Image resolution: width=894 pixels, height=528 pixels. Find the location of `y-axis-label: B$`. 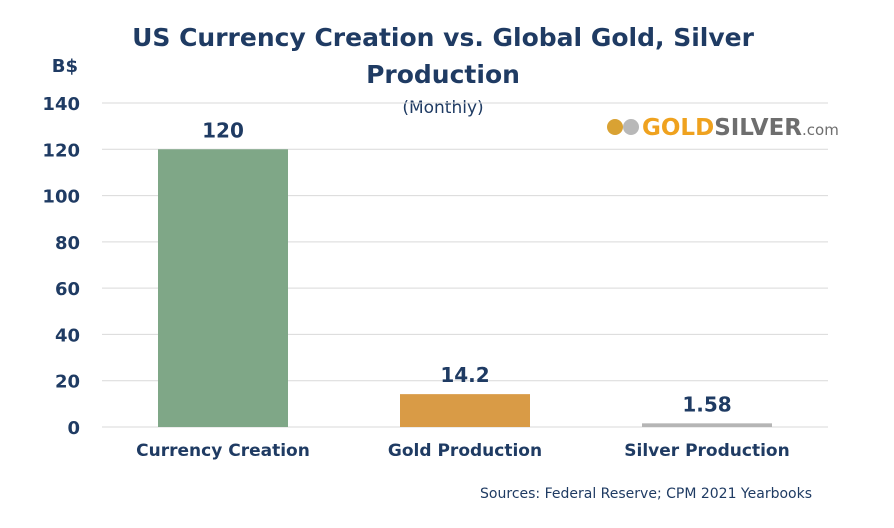

y-axis-label: B$ is located at coordinates (65, 66).